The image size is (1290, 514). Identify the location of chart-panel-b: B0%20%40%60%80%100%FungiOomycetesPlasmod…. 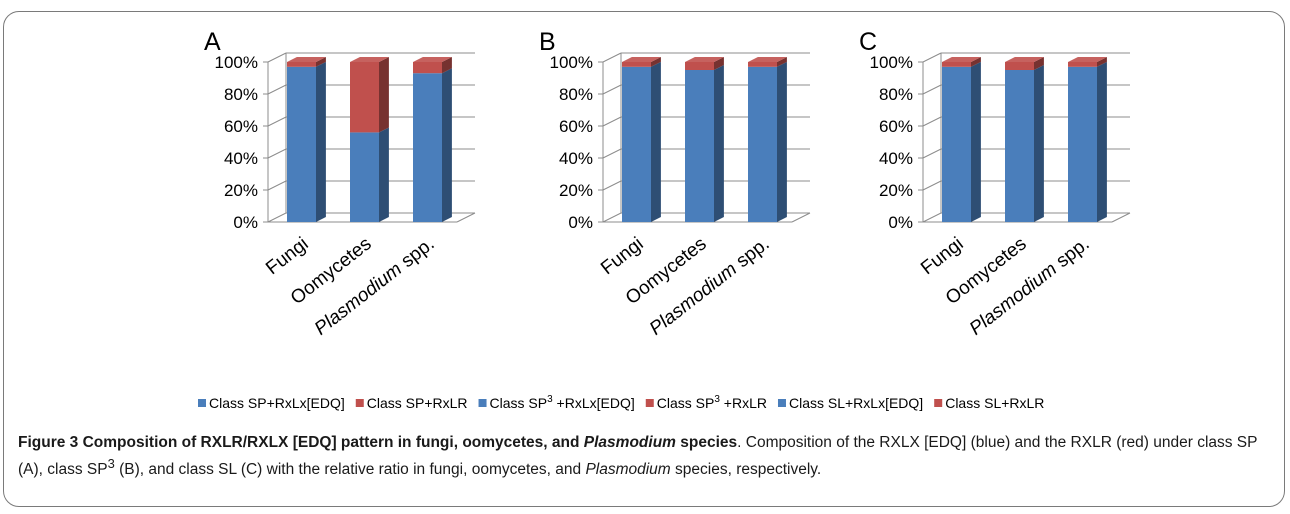
(675, 184).